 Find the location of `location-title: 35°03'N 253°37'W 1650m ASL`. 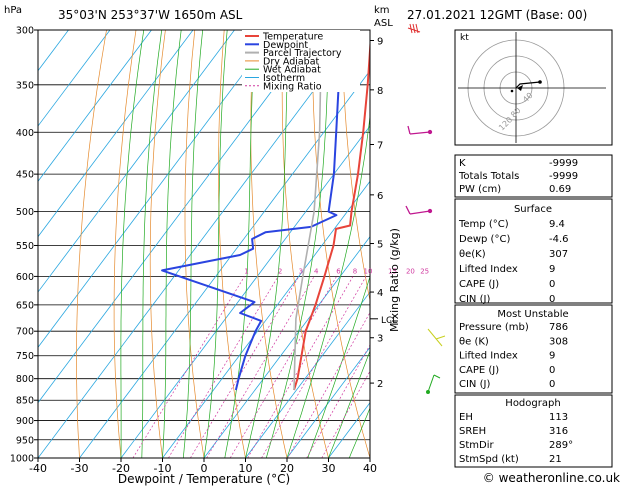

location-title: 35°03'N 253°37'W 1650m ASL is located at coordinates (150, 15).